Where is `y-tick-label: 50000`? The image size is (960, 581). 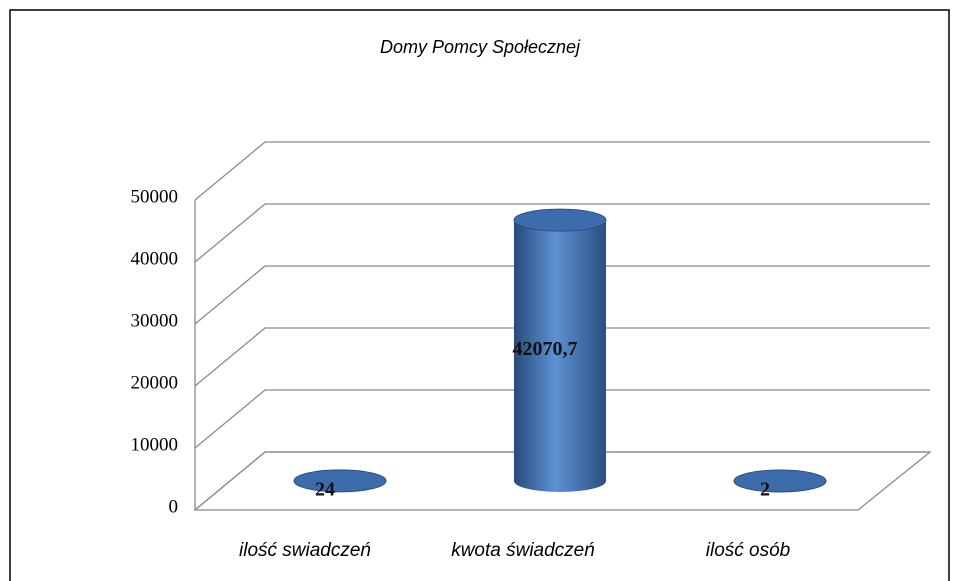
y-tick-label: 50000 is located at coordinates (155, 196).